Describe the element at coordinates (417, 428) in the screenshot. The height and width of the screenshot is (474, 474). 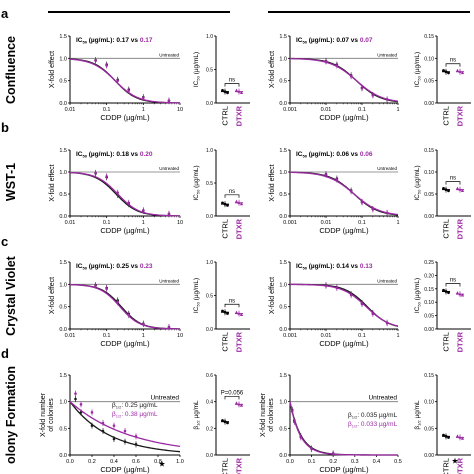
I see `text-part: β` at that location.